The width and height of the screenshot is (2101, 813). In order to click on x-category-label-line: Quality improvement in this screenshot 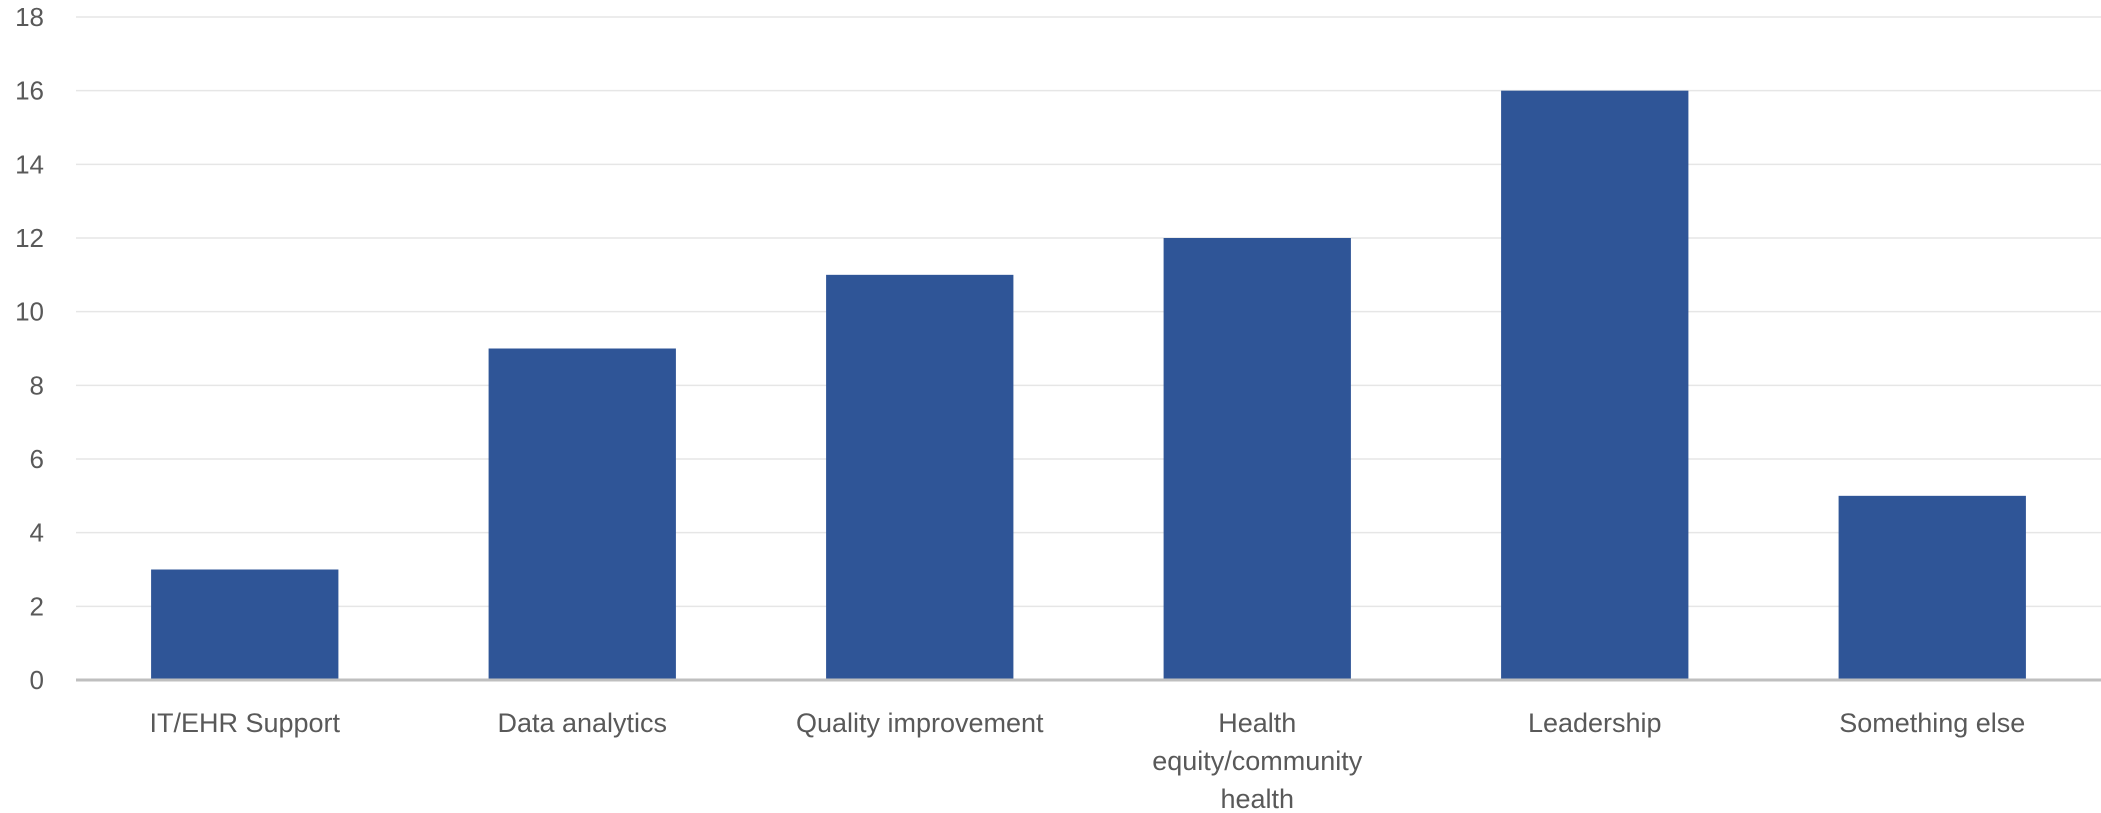, I will do `click(920, 723)`.